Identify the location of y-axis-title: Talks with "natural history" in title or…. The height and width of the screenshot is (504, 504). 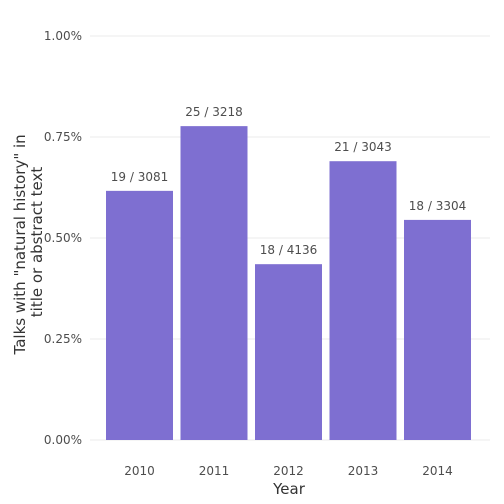
(28, 243).